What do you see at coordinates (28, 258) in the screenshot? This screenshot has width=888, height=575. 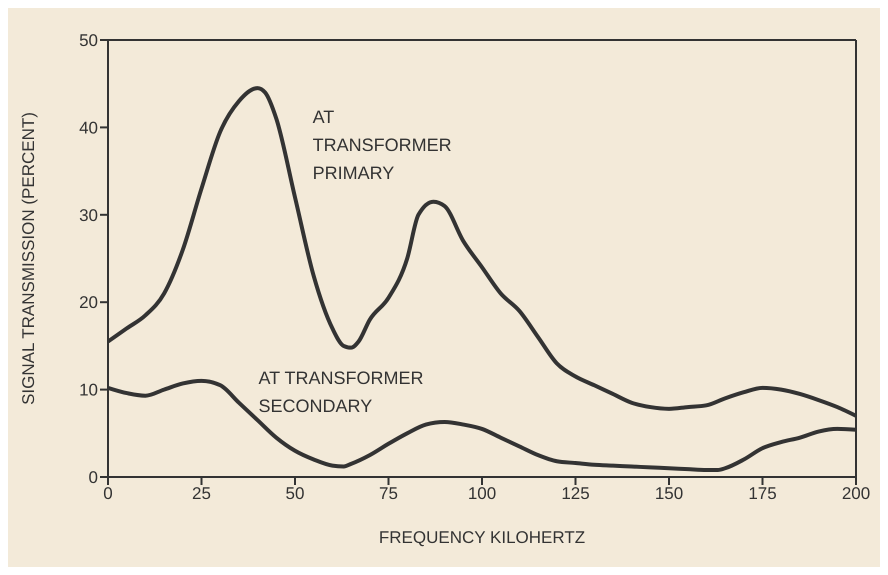 I see `y-axis-title: SIGNAL TRANSMISSION (PERCENT)` at bounding box center [28, 258].